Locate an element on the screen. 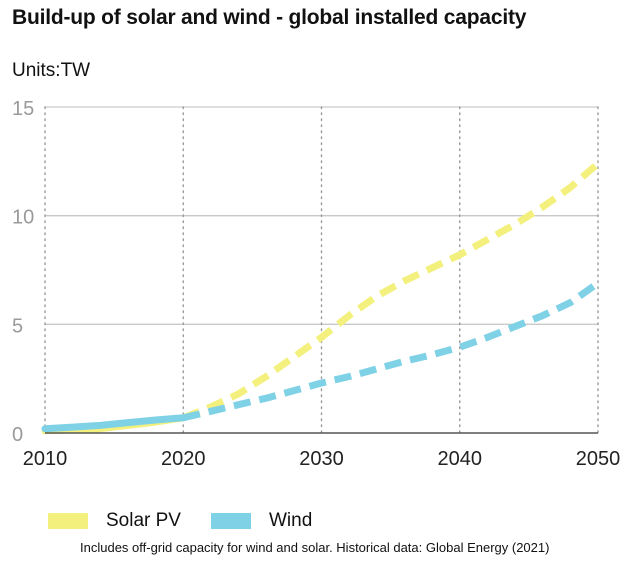  legend-label-solar: Solar PV is located at coordinates (143, 520).